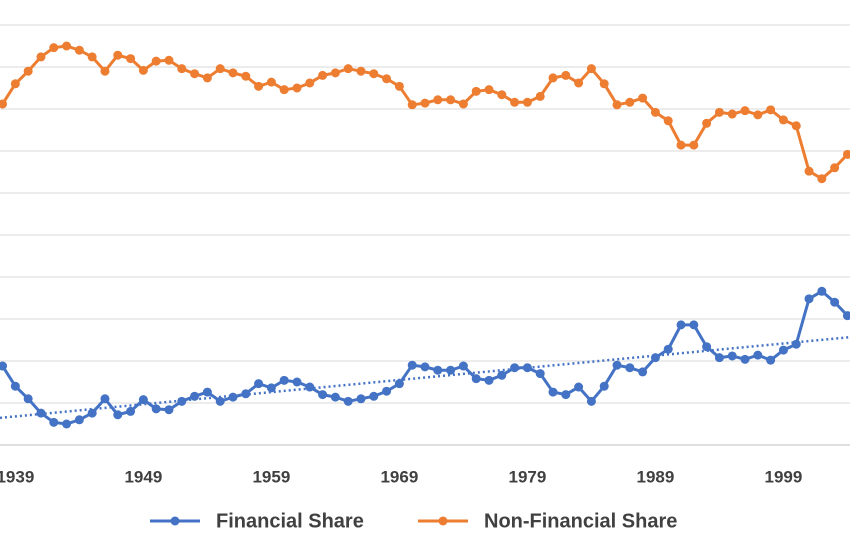 The image size is (850, 556). I want to click on x-axis: 1939 1949 1959 1969 1979 1989 1999, so click(401, 476).